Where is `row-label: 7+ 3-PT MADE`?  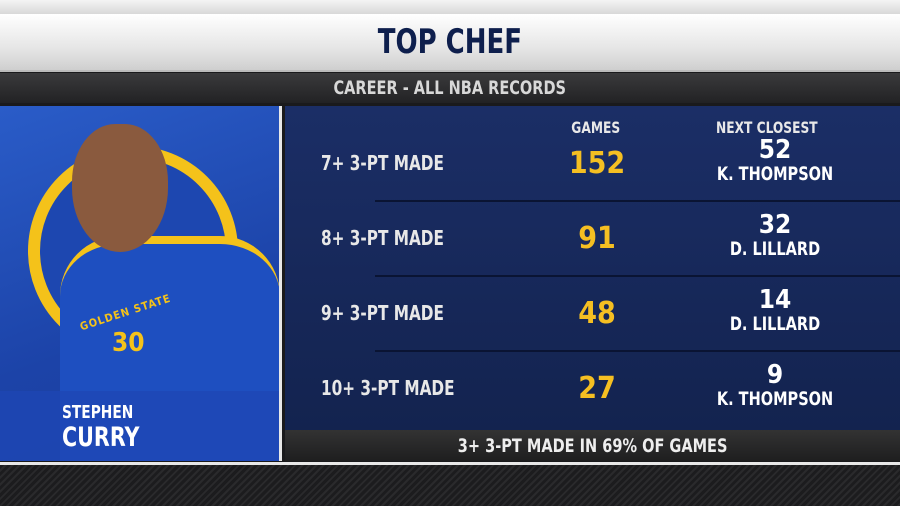 row-label: 7+ 3-PT MADE is located at coordinates (382, 163).